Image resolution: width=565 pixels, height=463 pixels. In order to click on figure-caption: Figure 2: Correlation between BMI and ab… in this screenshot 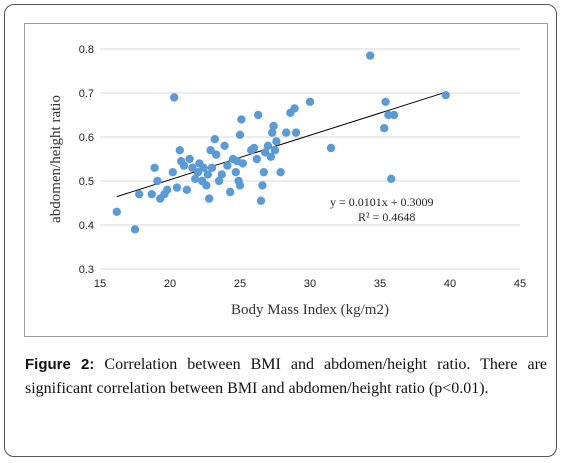, I will do `click(286, 377)`.